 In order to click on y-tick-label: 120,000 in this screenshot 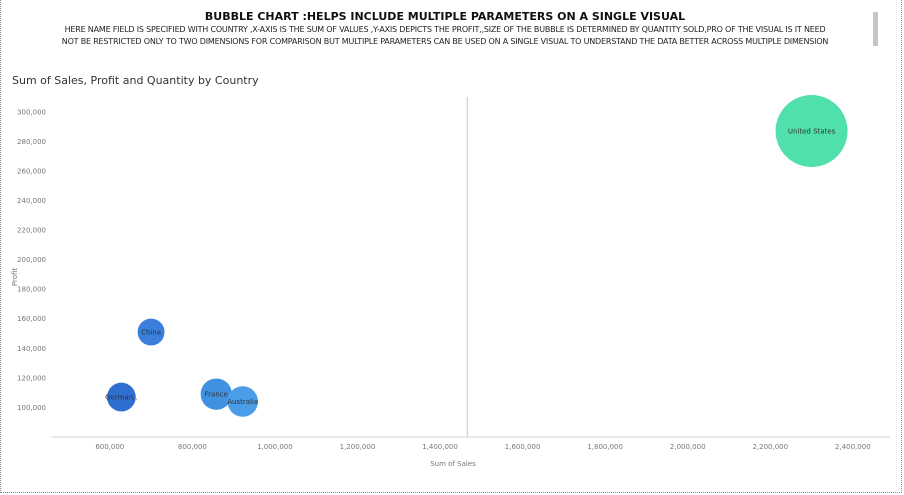, I will do `click(31, 378)`.